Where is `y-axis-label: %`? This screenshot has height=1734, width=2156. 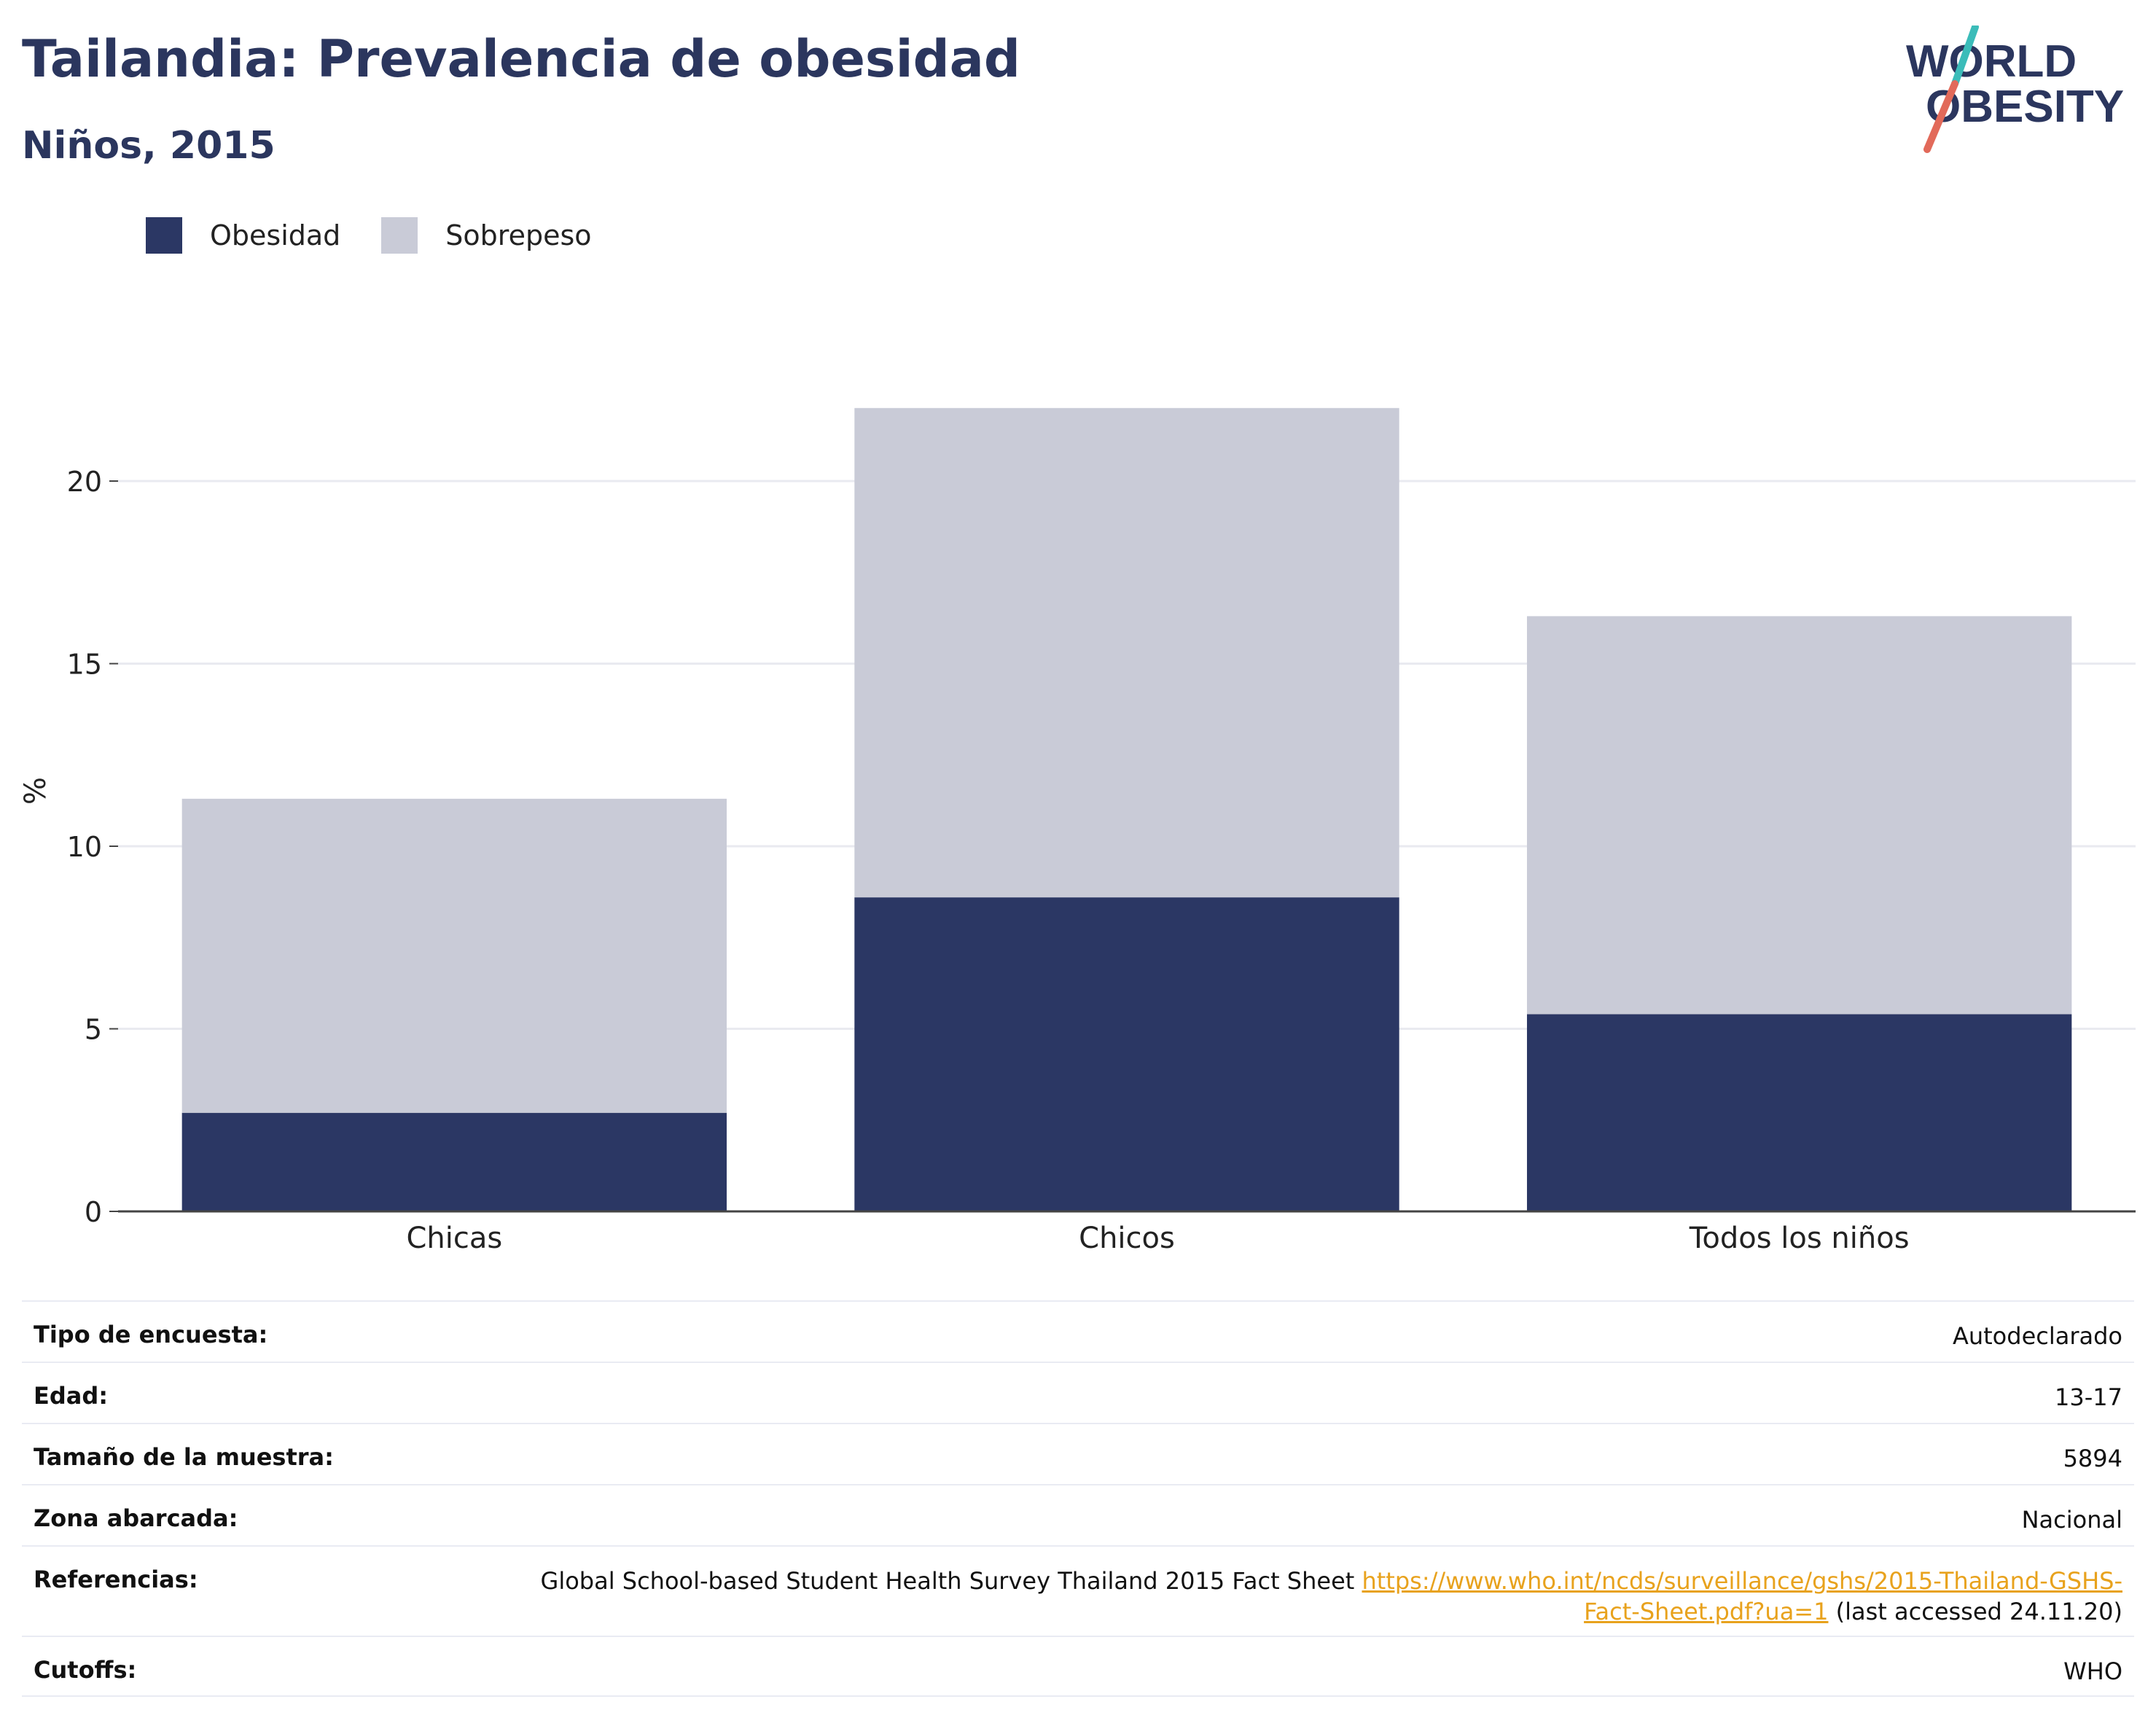 y-axis-label: % is located at coordinates (35, 791).